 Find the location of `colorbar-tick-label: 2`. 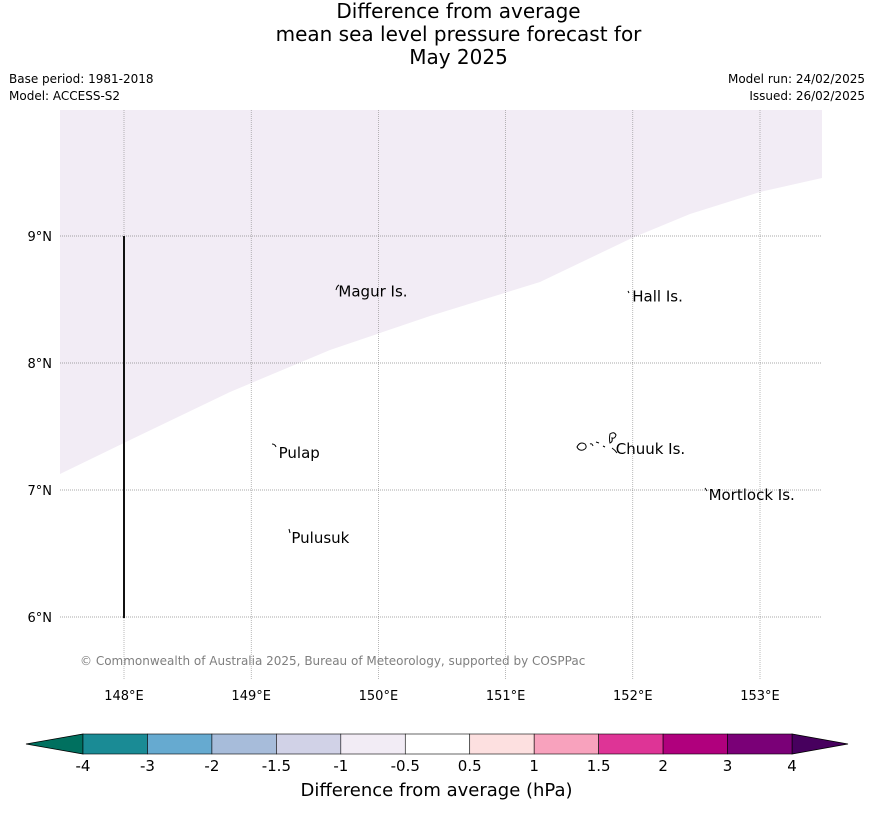

colorbar-tick-label: 2 is located at coordinates (663, 766).